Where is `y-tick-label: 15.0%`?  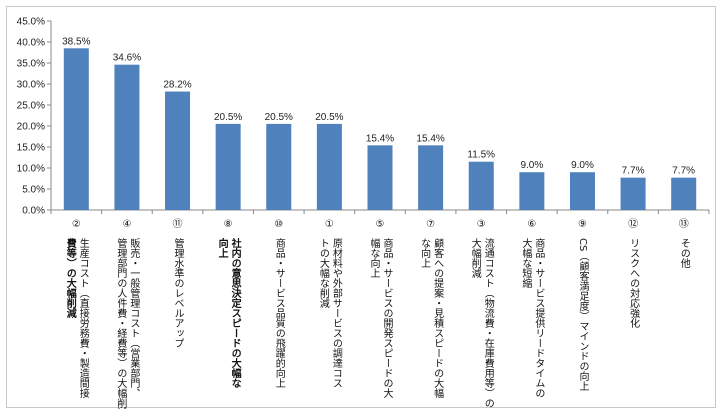 y-tick-label: 15.0% is located at coordinates (31, 148).